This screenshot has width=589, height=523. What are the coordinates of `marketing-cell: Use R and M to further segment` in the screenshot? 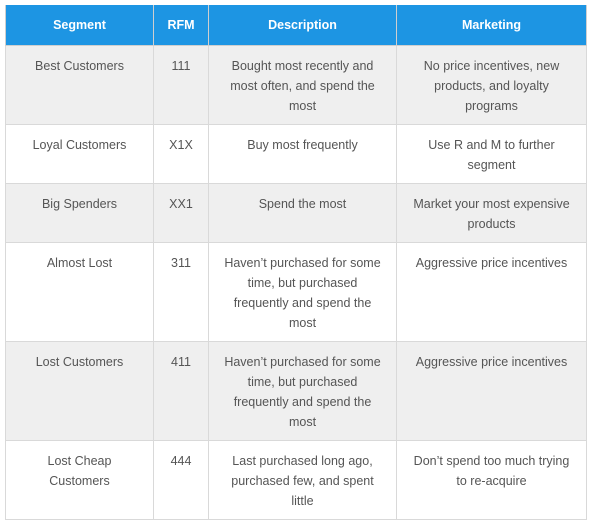 It's located at (491, 154).